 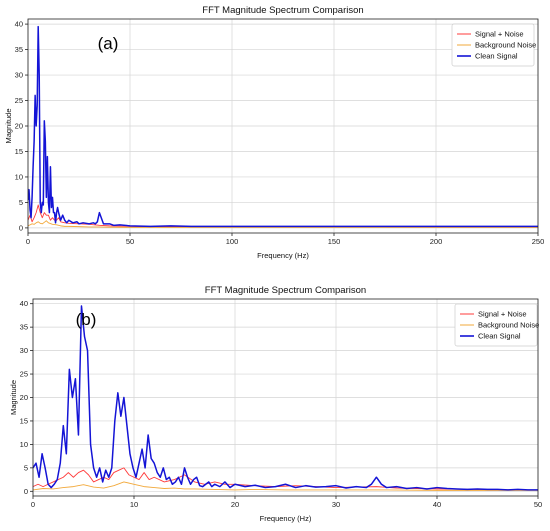 I want to click on x-tick-label: 40, so click(x=437, y=504).